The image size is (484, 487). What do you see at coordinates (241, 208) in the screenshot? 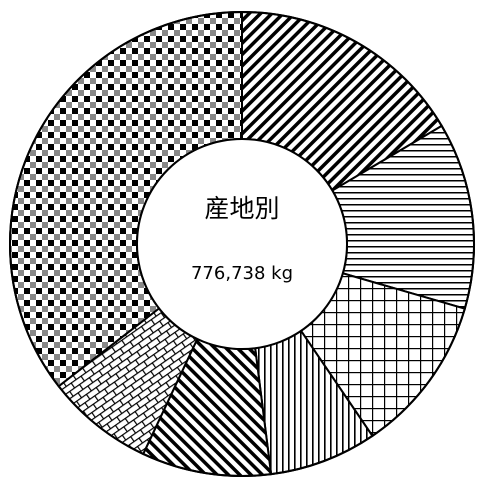
I see `center-title: 産地別` at bounding box center [241, 208].